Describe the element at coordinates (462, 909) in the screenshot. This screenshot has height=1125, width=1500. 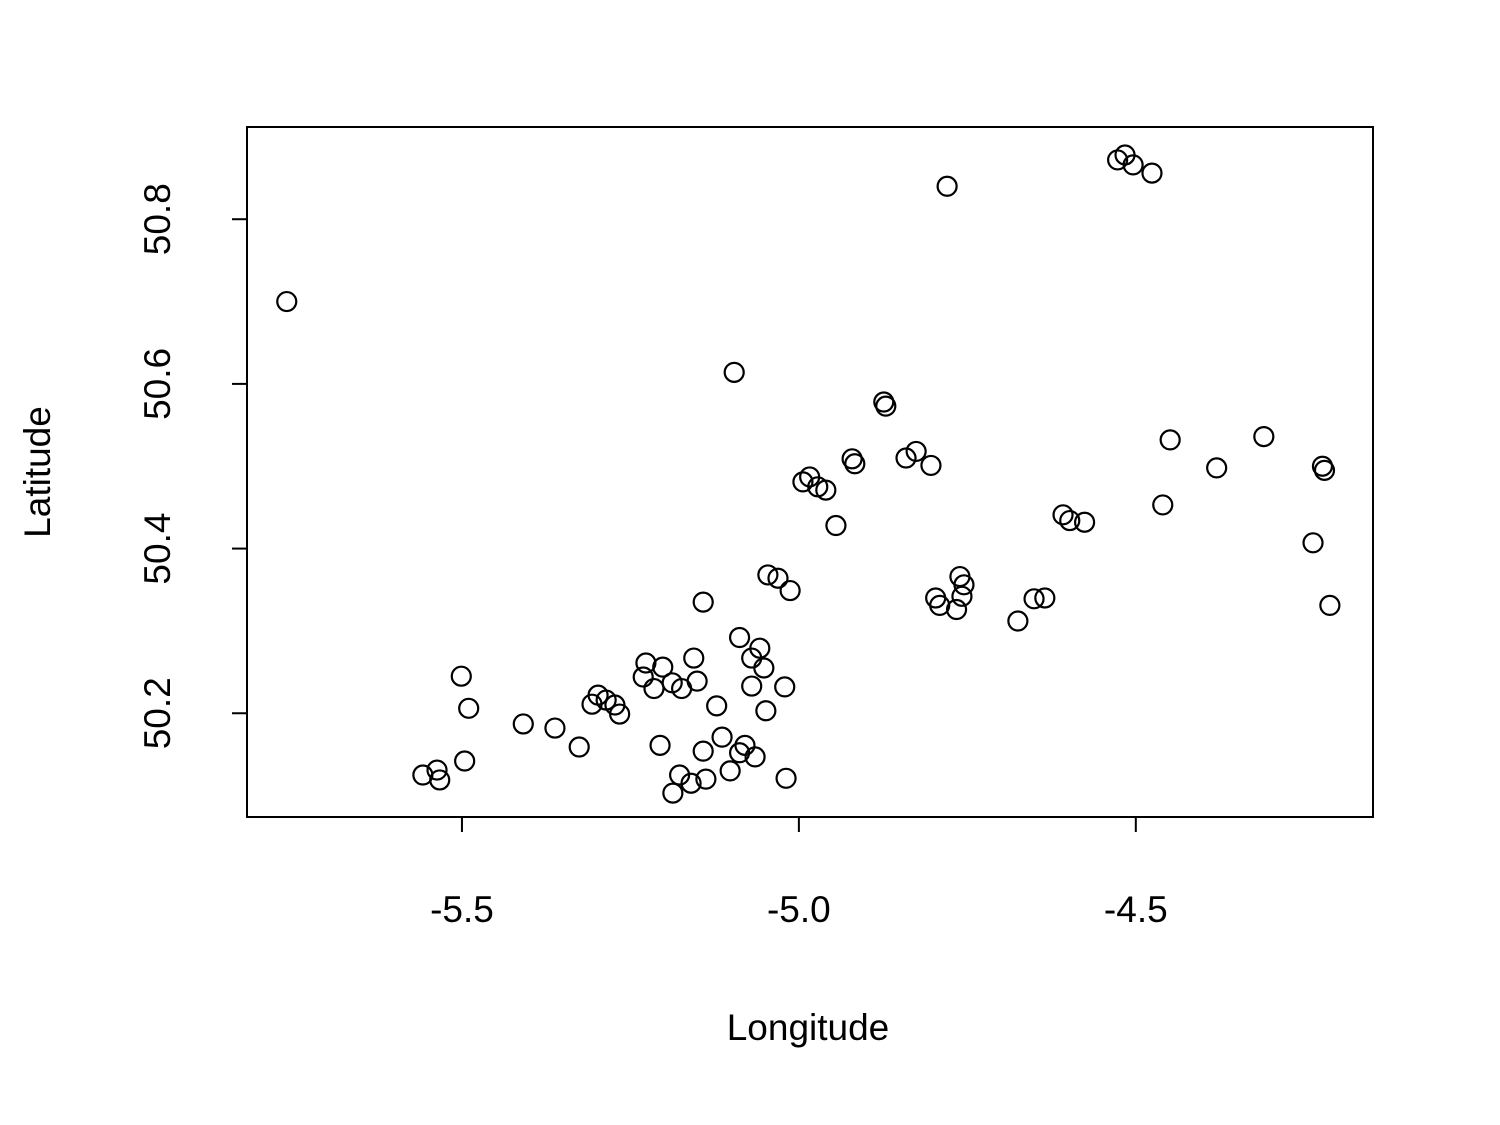
I see `x-tick-label: -5.5` at that location.